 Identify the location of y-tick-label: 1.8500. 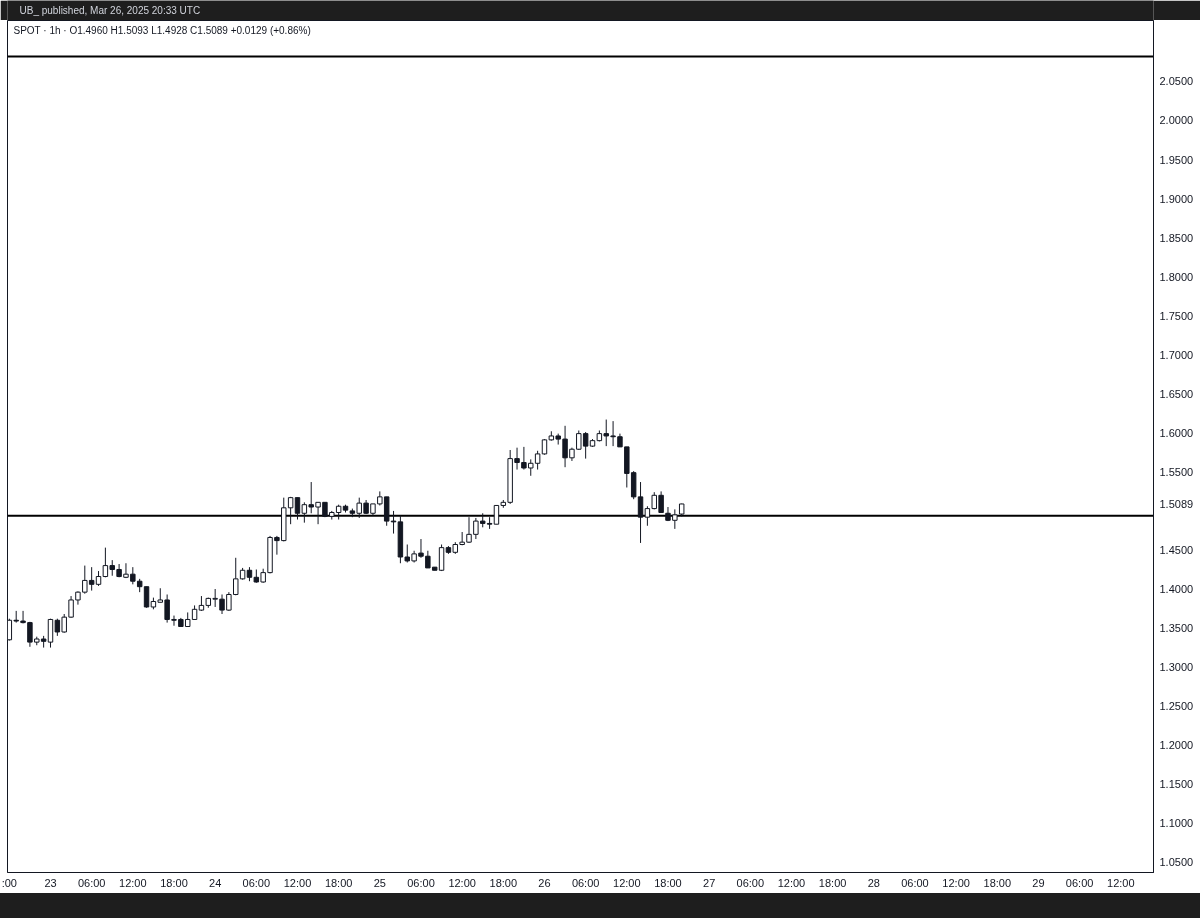
(1176, 237).